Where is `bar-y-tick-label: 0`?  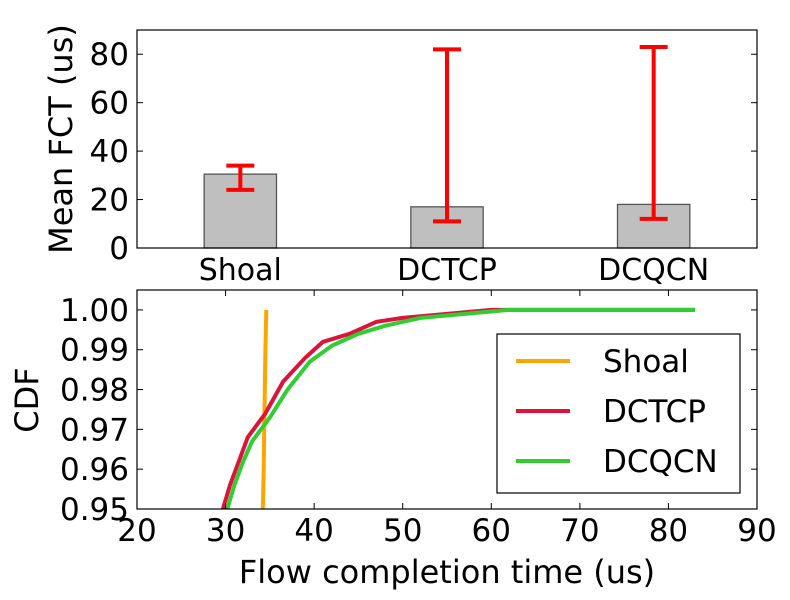
bar-y-tick-label: 0 is located at coordinates (119, 249).